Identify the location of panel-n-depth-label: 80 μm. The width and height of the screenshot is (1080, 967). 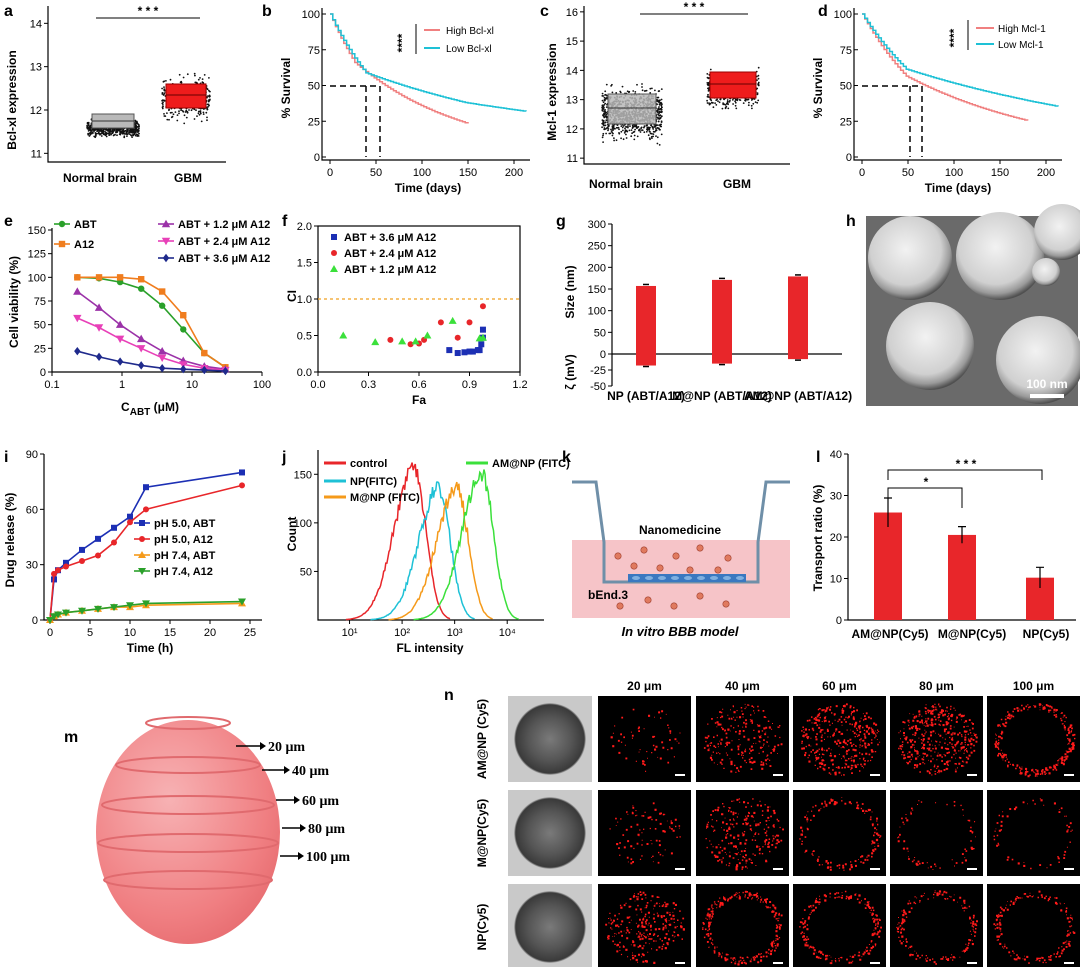
(936, 686).